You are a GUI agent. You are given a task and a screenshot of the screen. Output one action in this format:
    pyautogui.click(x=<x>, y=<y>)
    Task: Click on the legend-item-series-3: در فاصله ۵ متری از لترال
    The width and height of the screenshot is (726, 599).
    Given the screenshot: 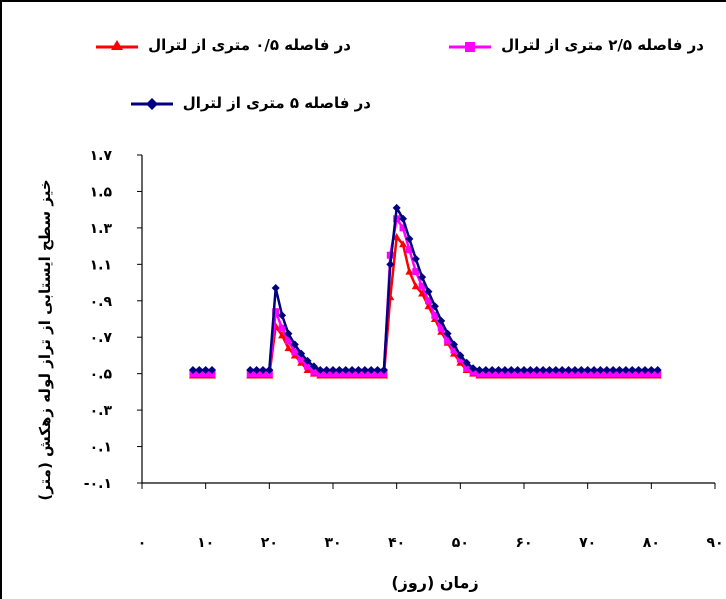 What is the action you would take?
    pyautogui.click(x=250, y=103)
    